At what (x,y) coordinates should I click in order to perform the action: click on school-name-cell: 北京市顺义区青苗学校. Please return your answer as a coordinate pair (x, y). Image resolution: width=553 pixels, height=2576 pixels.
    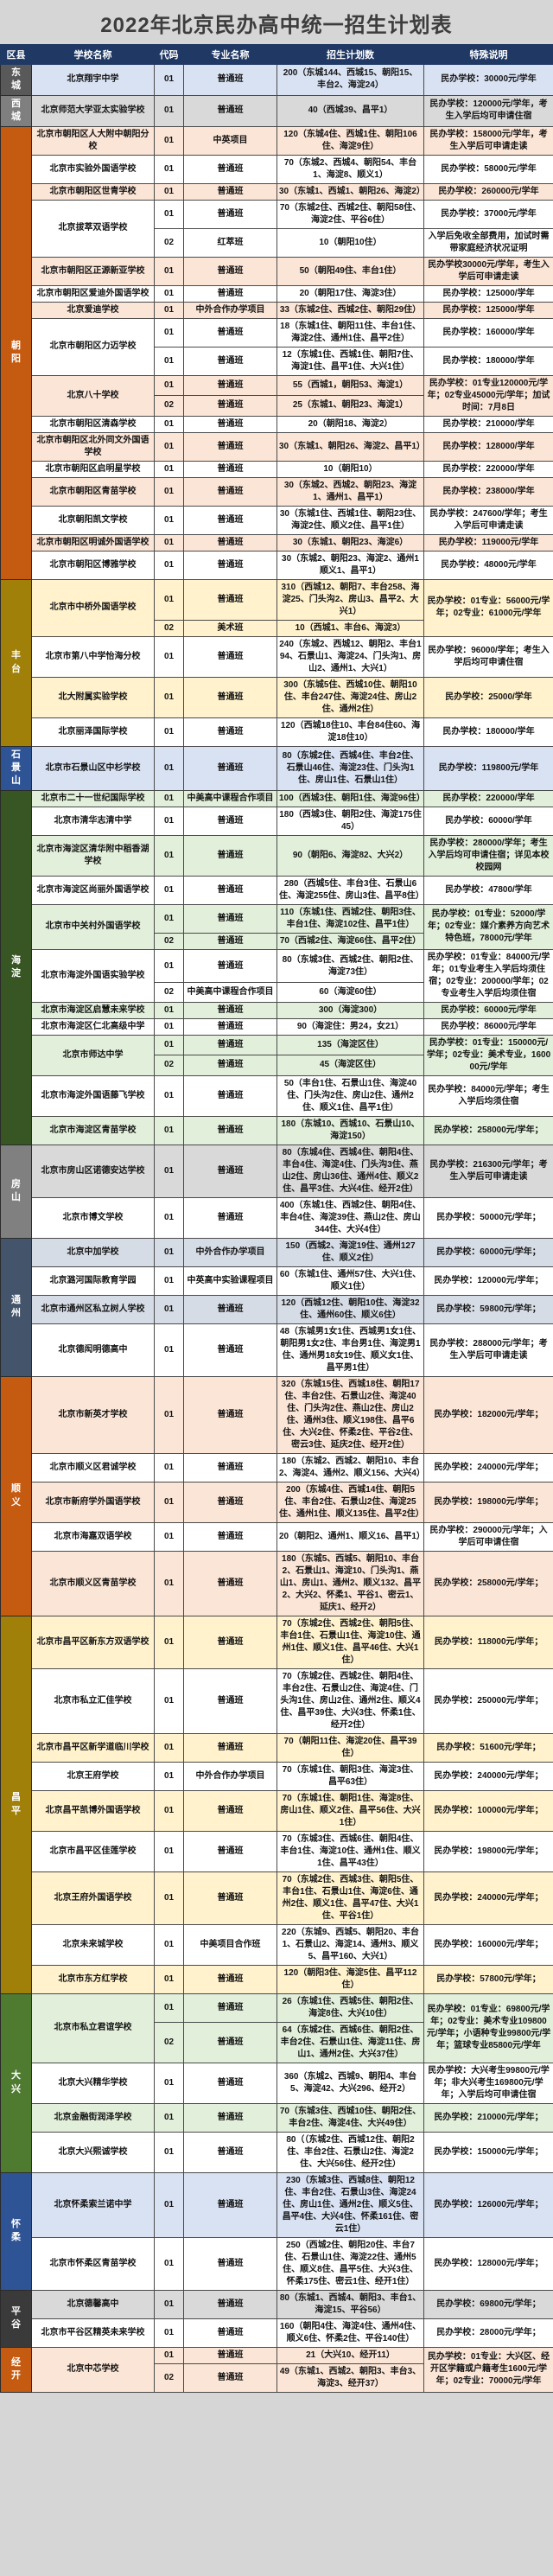
    Looking at the image, I should click on (93, 1583).